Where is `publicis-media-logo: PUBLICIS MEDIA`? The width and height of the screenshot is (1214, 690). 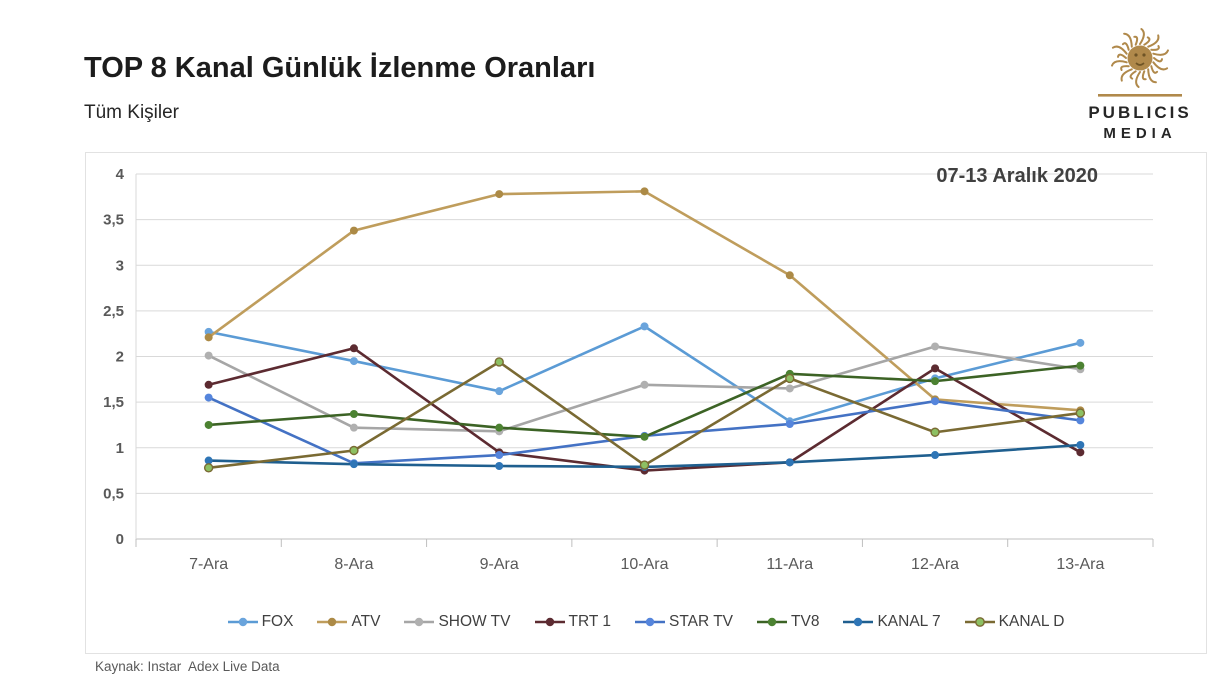 publicis-media-logo: PUBLICIS MEDIA is located at coordinates (1140, 82).